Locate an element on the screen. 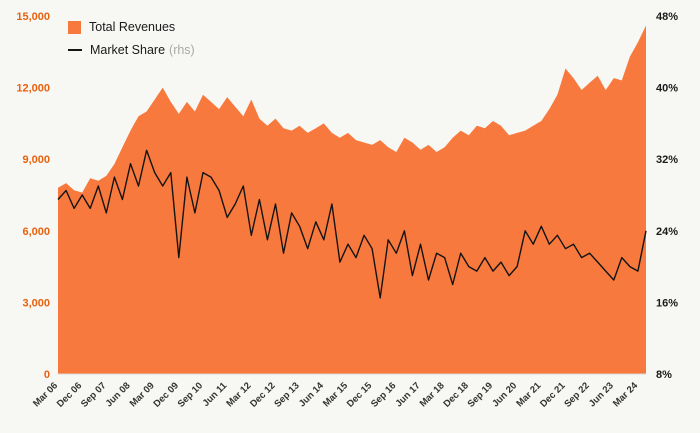  right-axis-tick-label: 32% is located at coordinates (667, 160).